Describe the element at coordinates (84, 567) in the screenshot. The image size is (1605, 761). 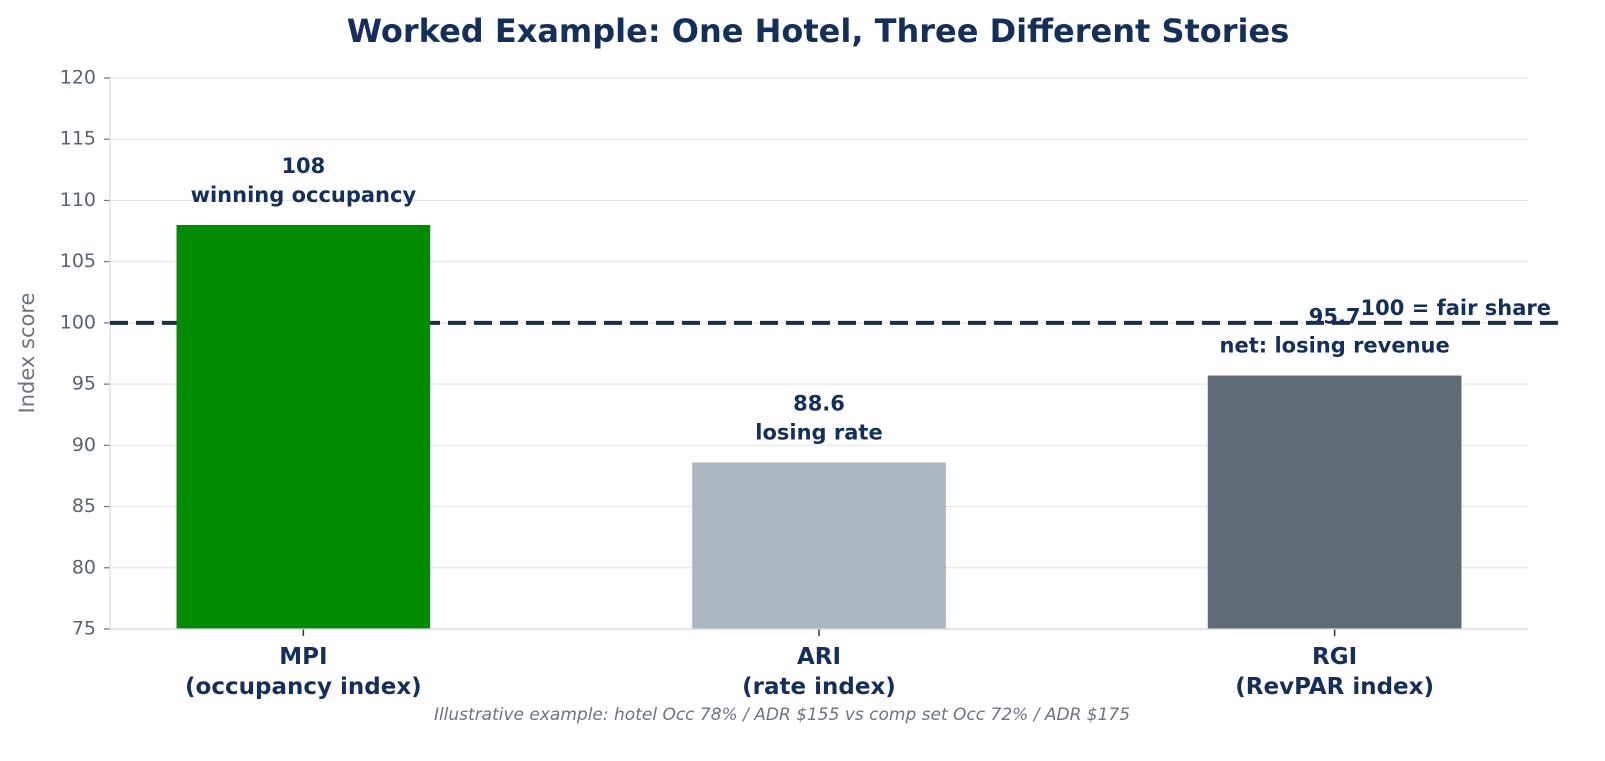
I see `y-tick-label: 80` at that location.